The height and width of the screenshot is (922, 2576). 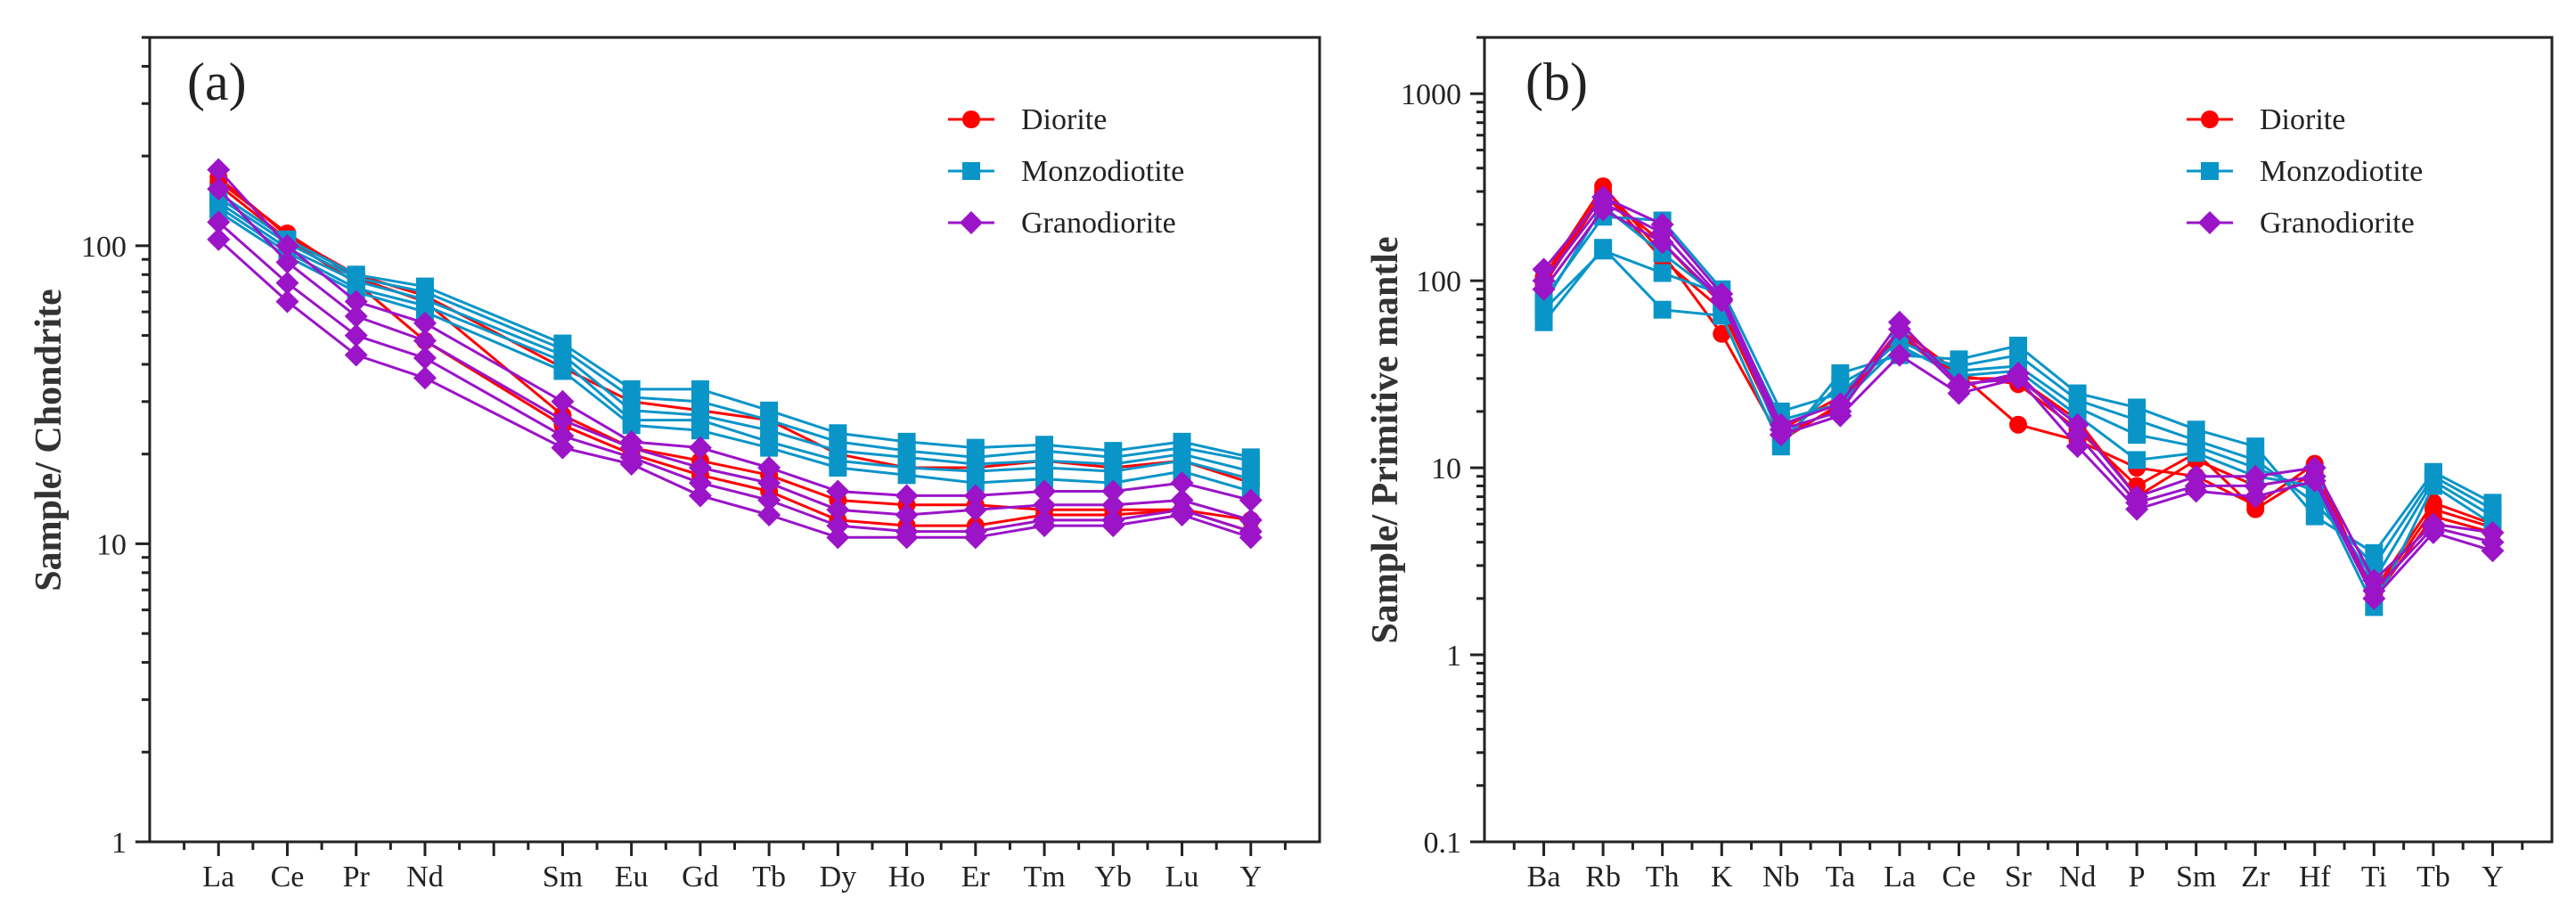 I want to click on x-tick-label-ti: Ti, so click(x=2374, y=877).